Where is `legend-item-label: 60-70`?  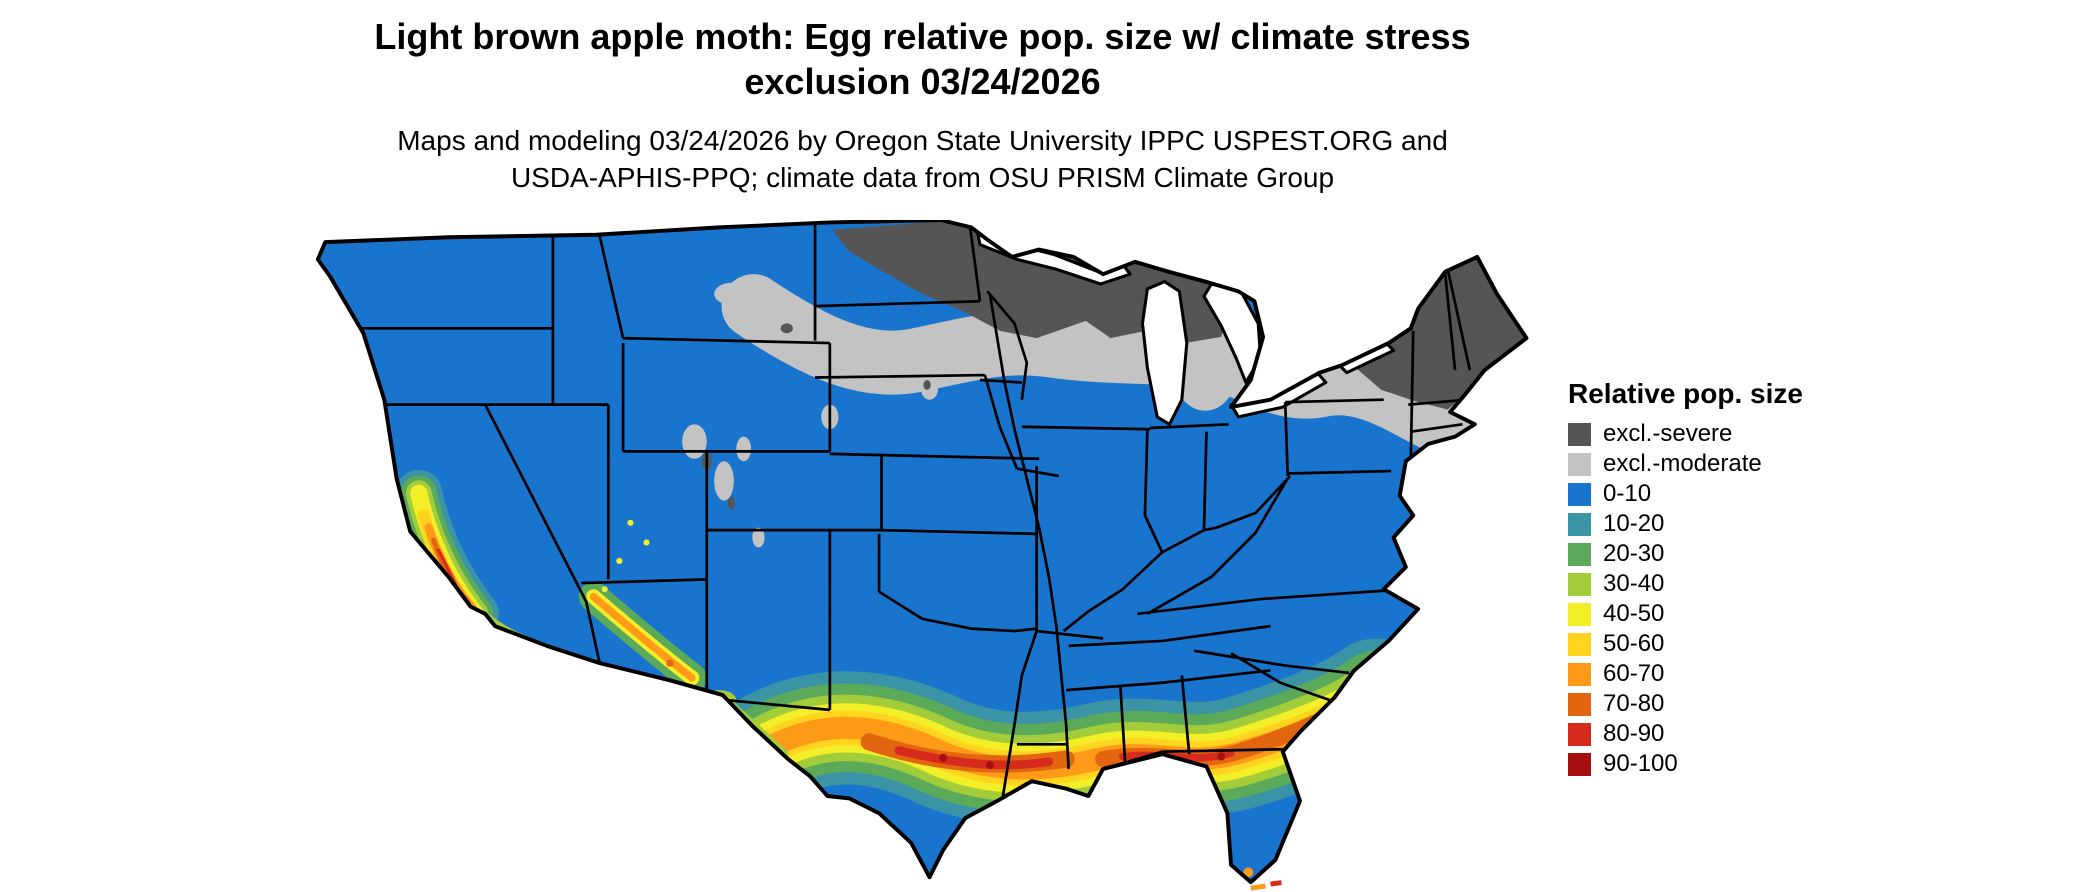
legend-item-label: 60-70 is located at coordinates (1634, 673).